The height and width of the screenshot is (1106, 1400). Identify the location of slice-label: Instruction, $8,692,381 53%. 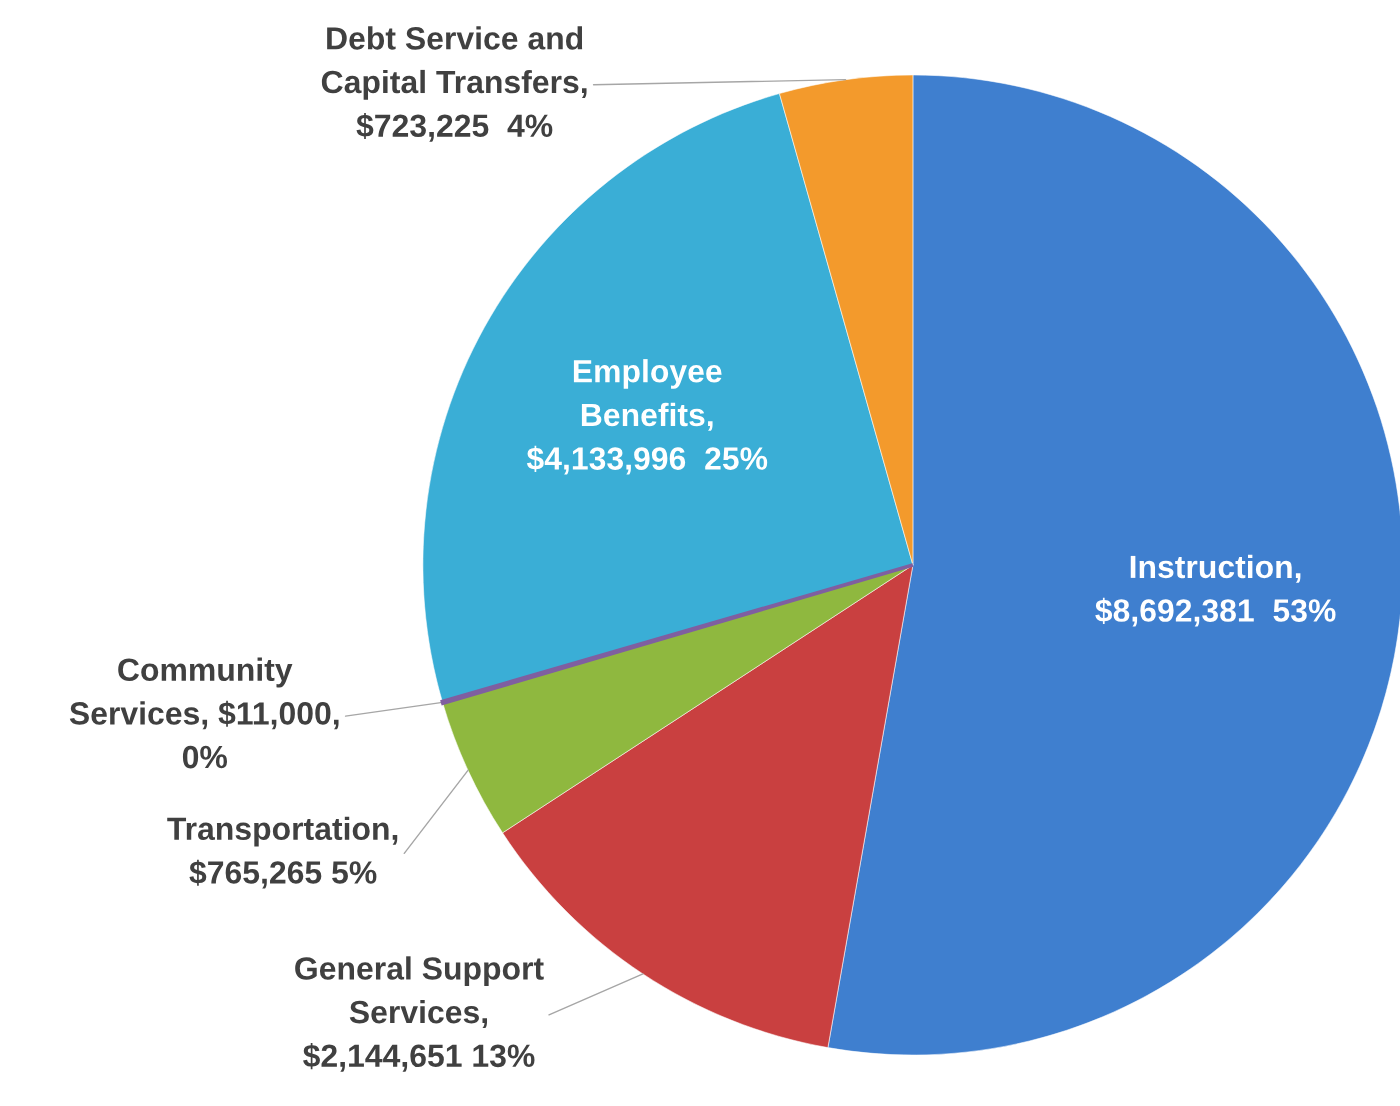
(1215, 590).